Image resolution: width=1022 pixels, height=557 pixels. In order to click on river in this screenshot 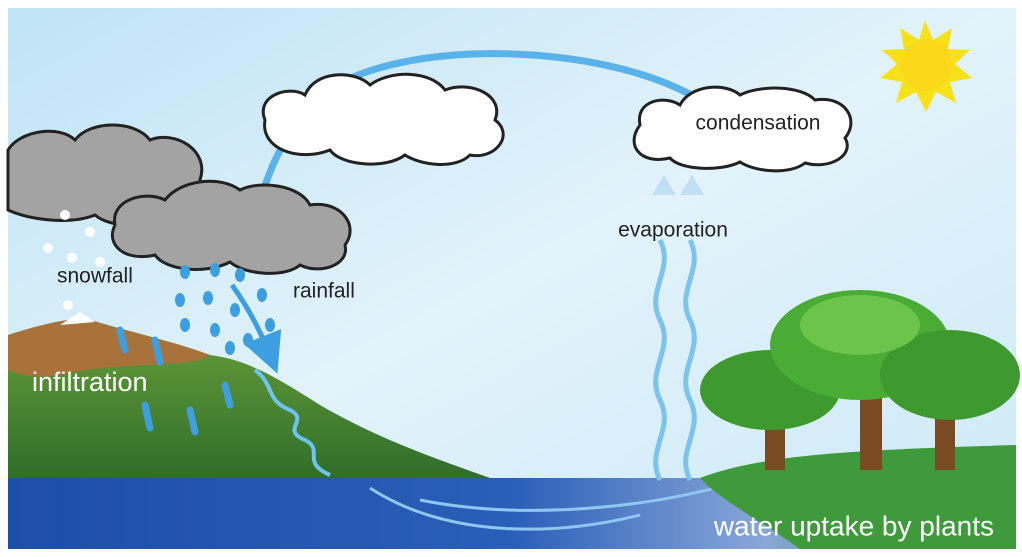, I will do `click(292, 422)`.